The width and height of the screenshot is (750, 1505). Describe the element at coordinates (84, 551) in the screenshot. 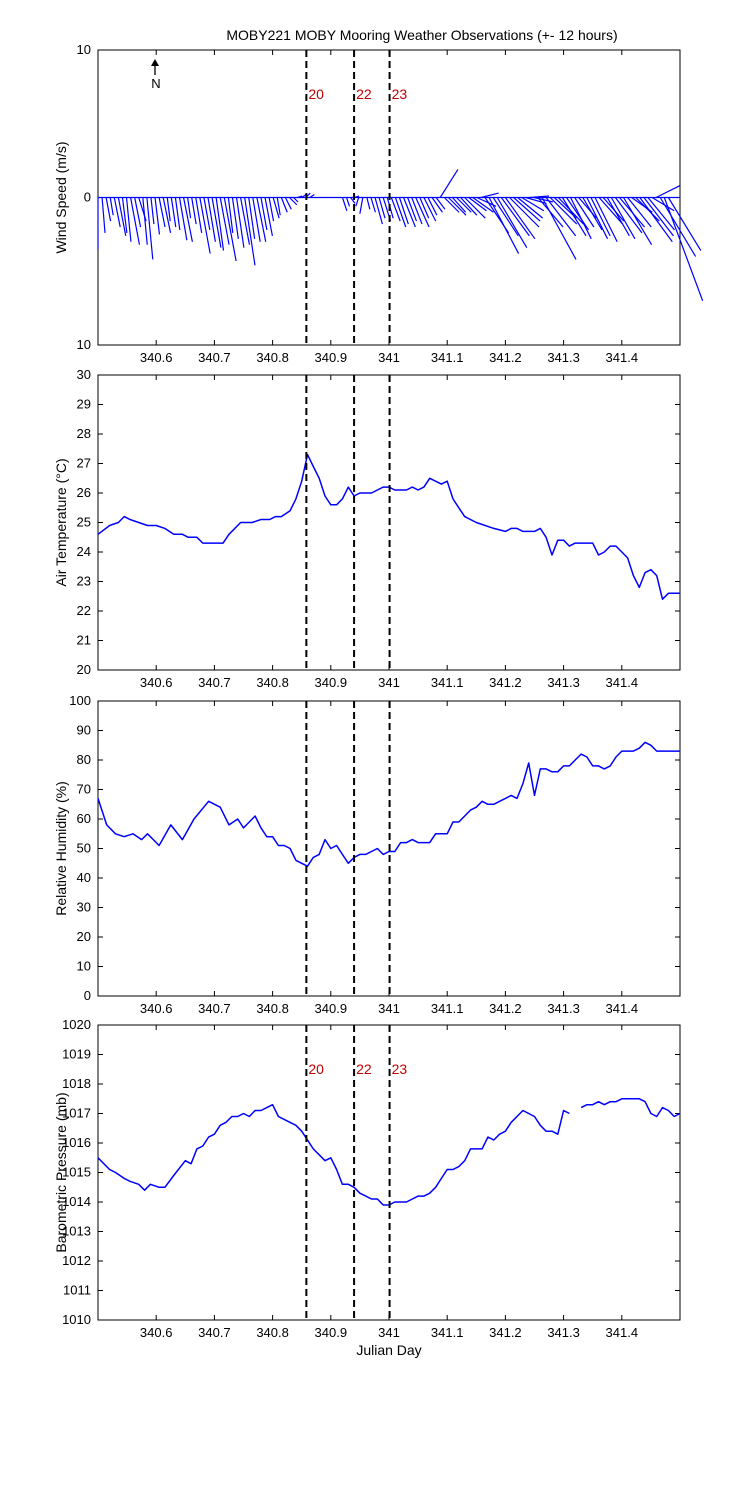

I see `y-tick-label: 24` at that location.